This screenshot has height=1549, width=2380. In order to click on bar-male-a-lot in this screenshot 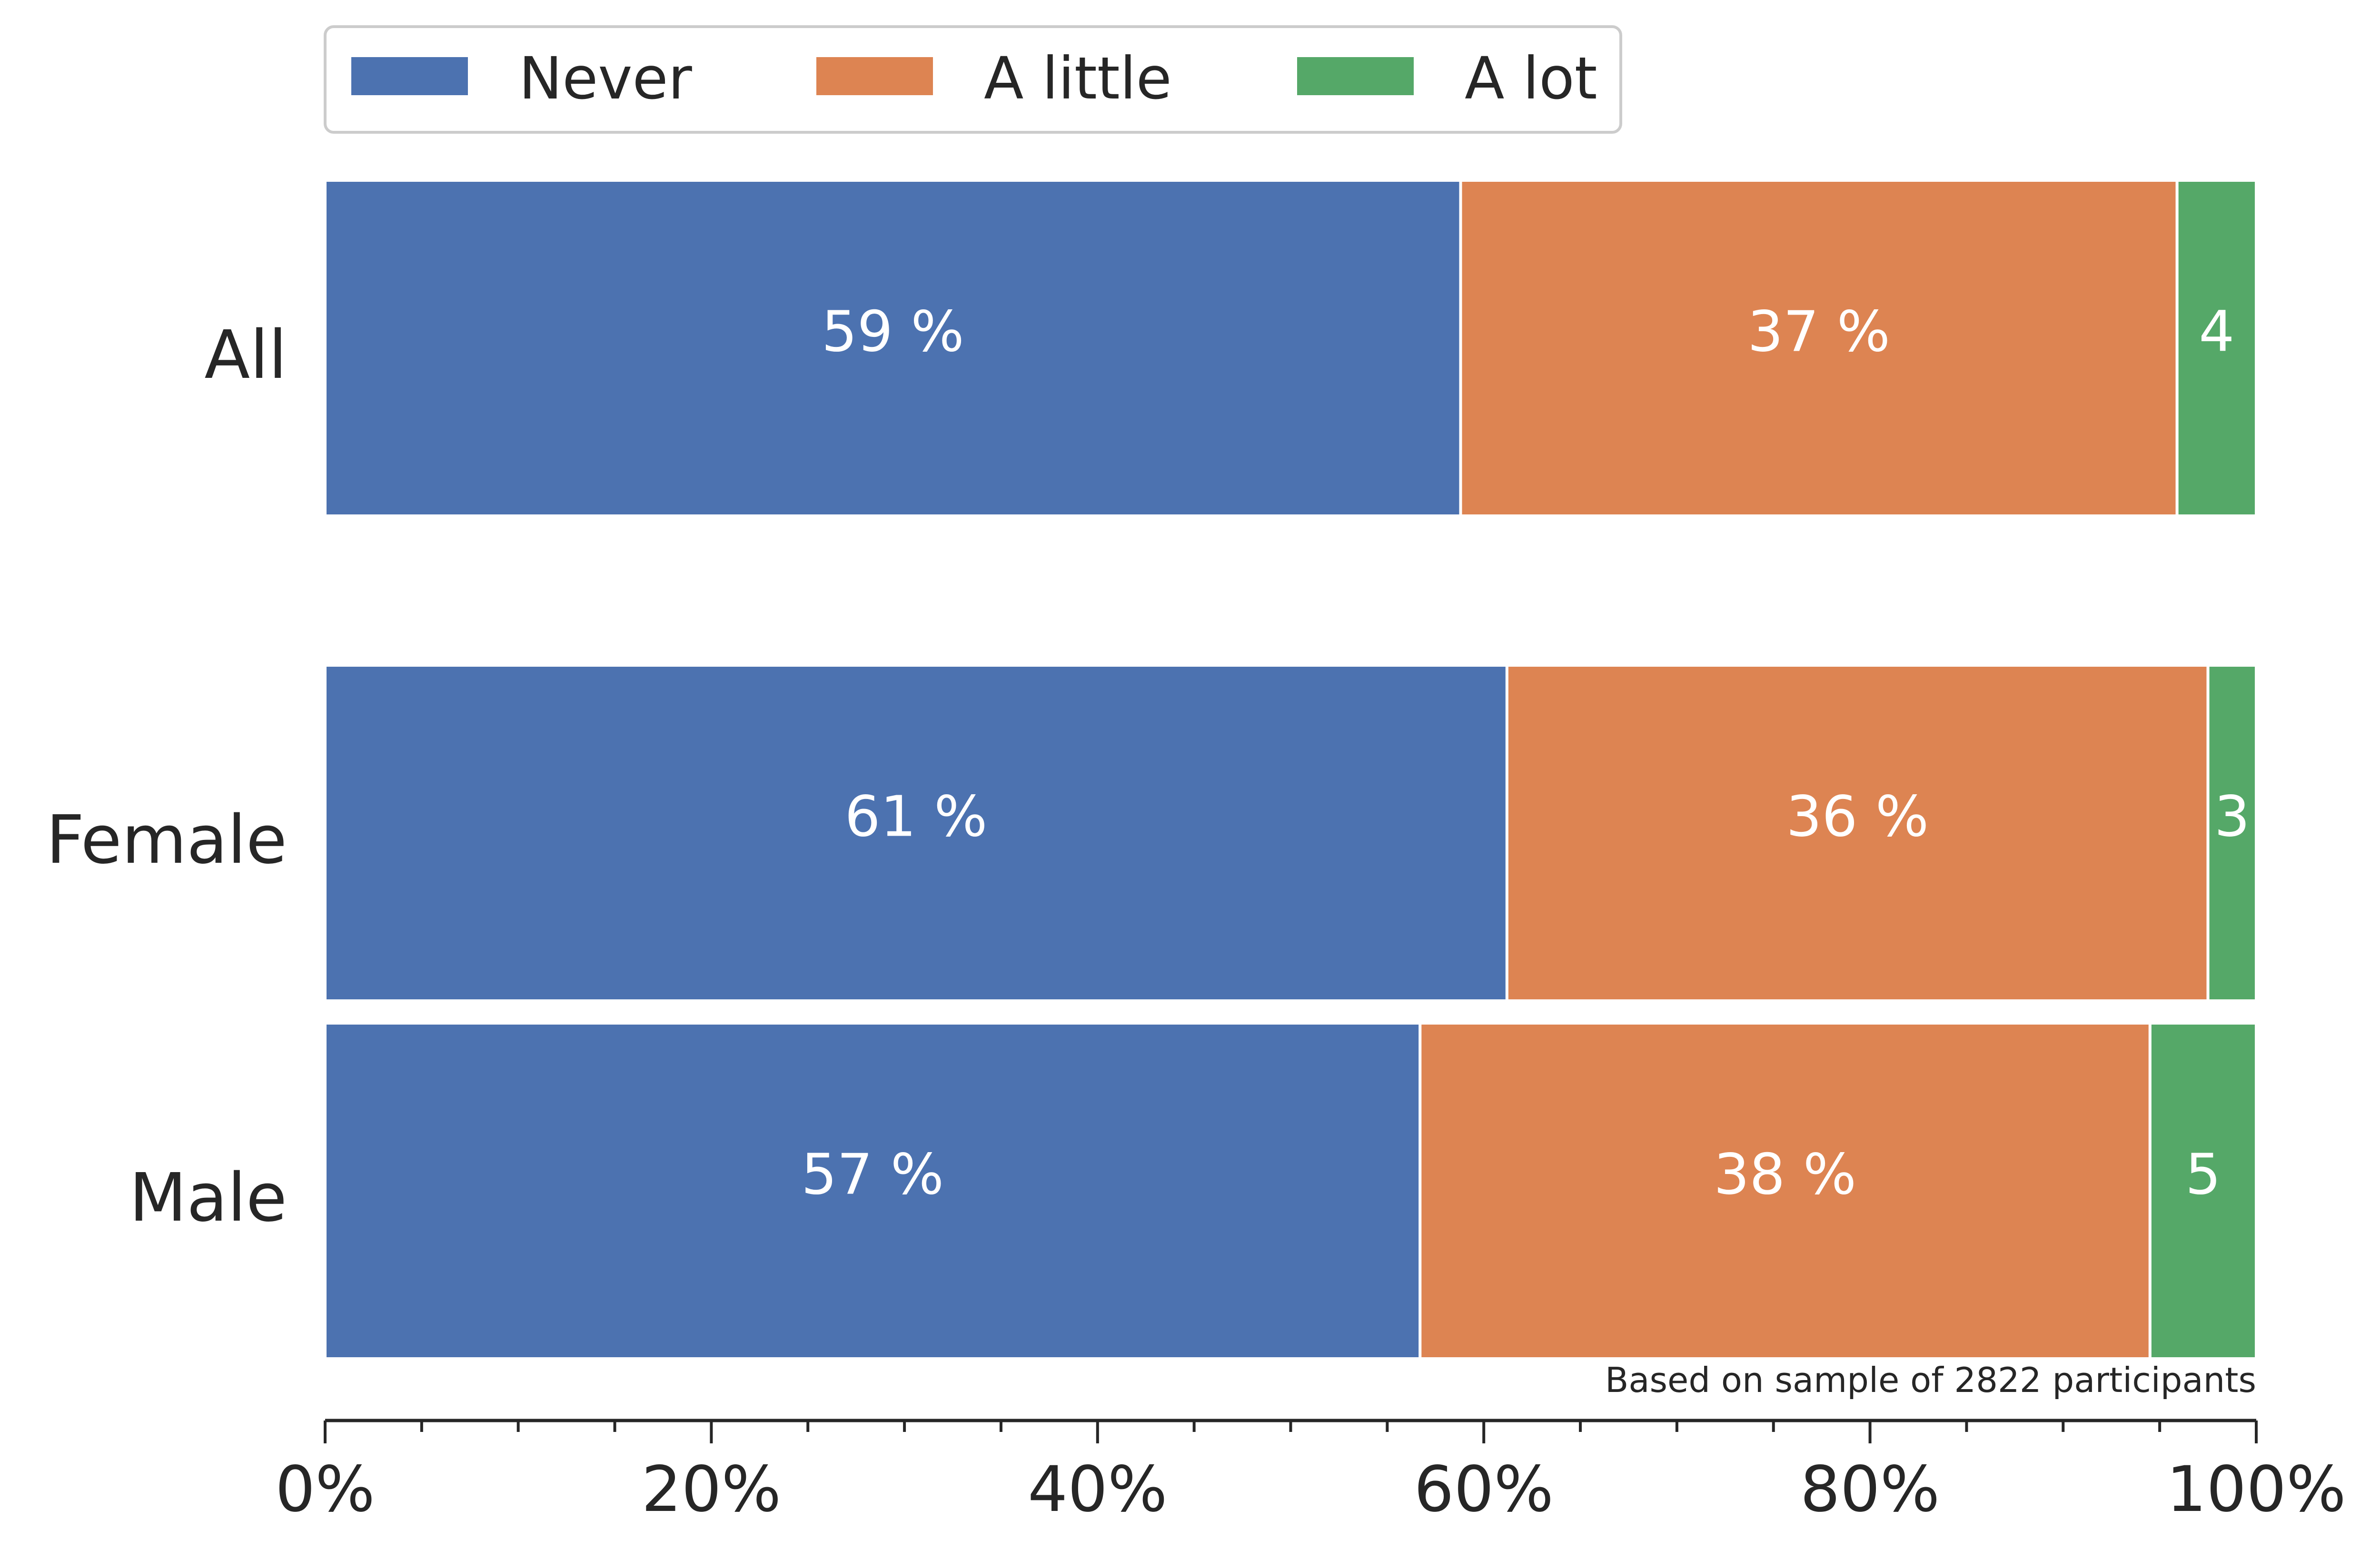, I will do `click(2203, 1191)`.